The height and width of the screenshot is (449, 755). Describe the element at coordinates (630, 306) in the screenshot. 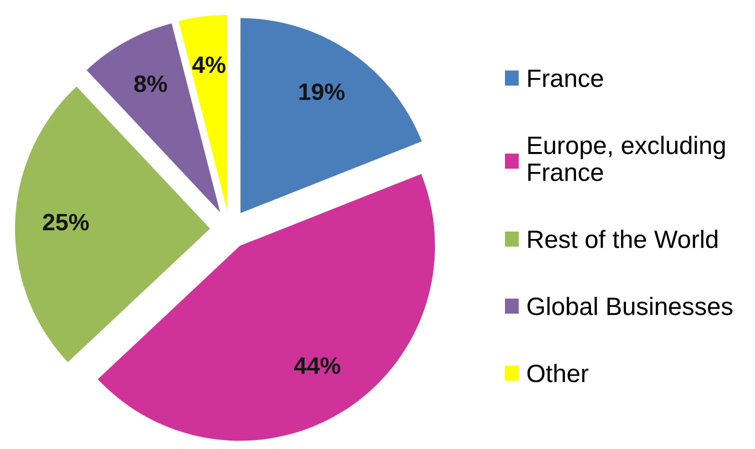

I see `legend-label: Global Businesses` at that location.